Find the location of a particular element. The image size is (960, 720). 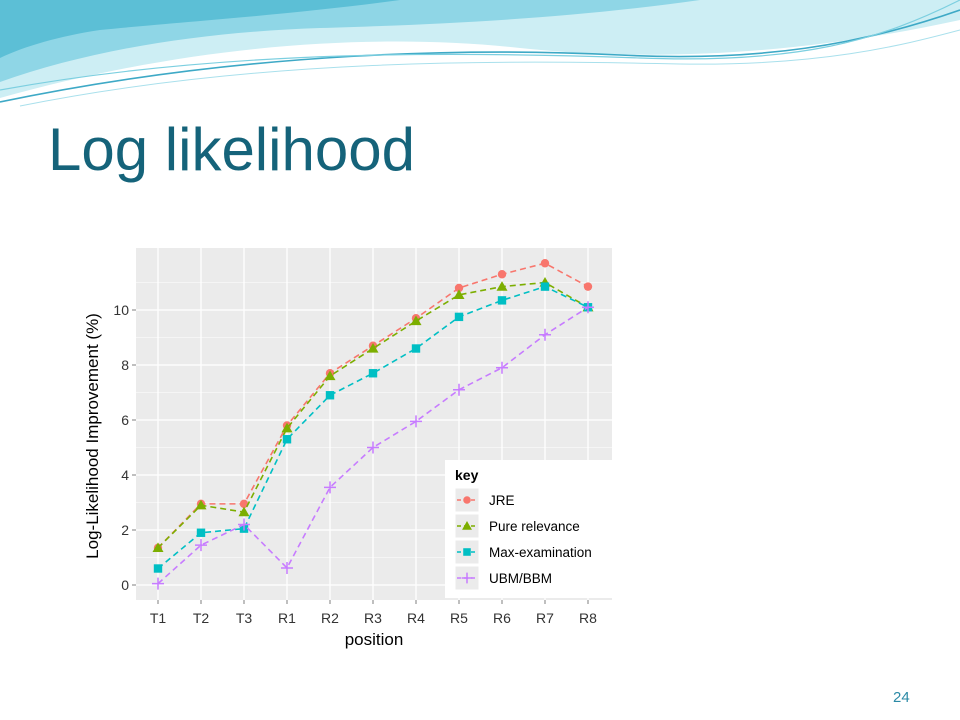

x-tick-label: R8 is located at coordinates (588, 618).